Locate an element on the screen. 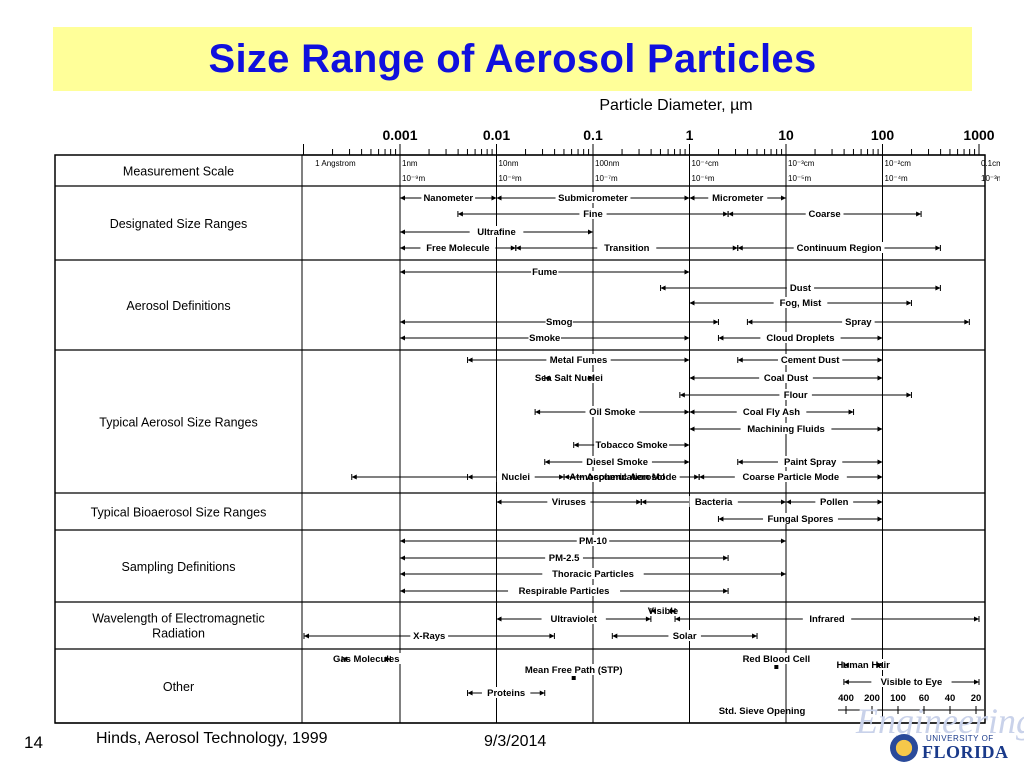 This screenshot has height=768, width=1024. scale-label: 10⁻⁶m is located at coordinates (703, 178).